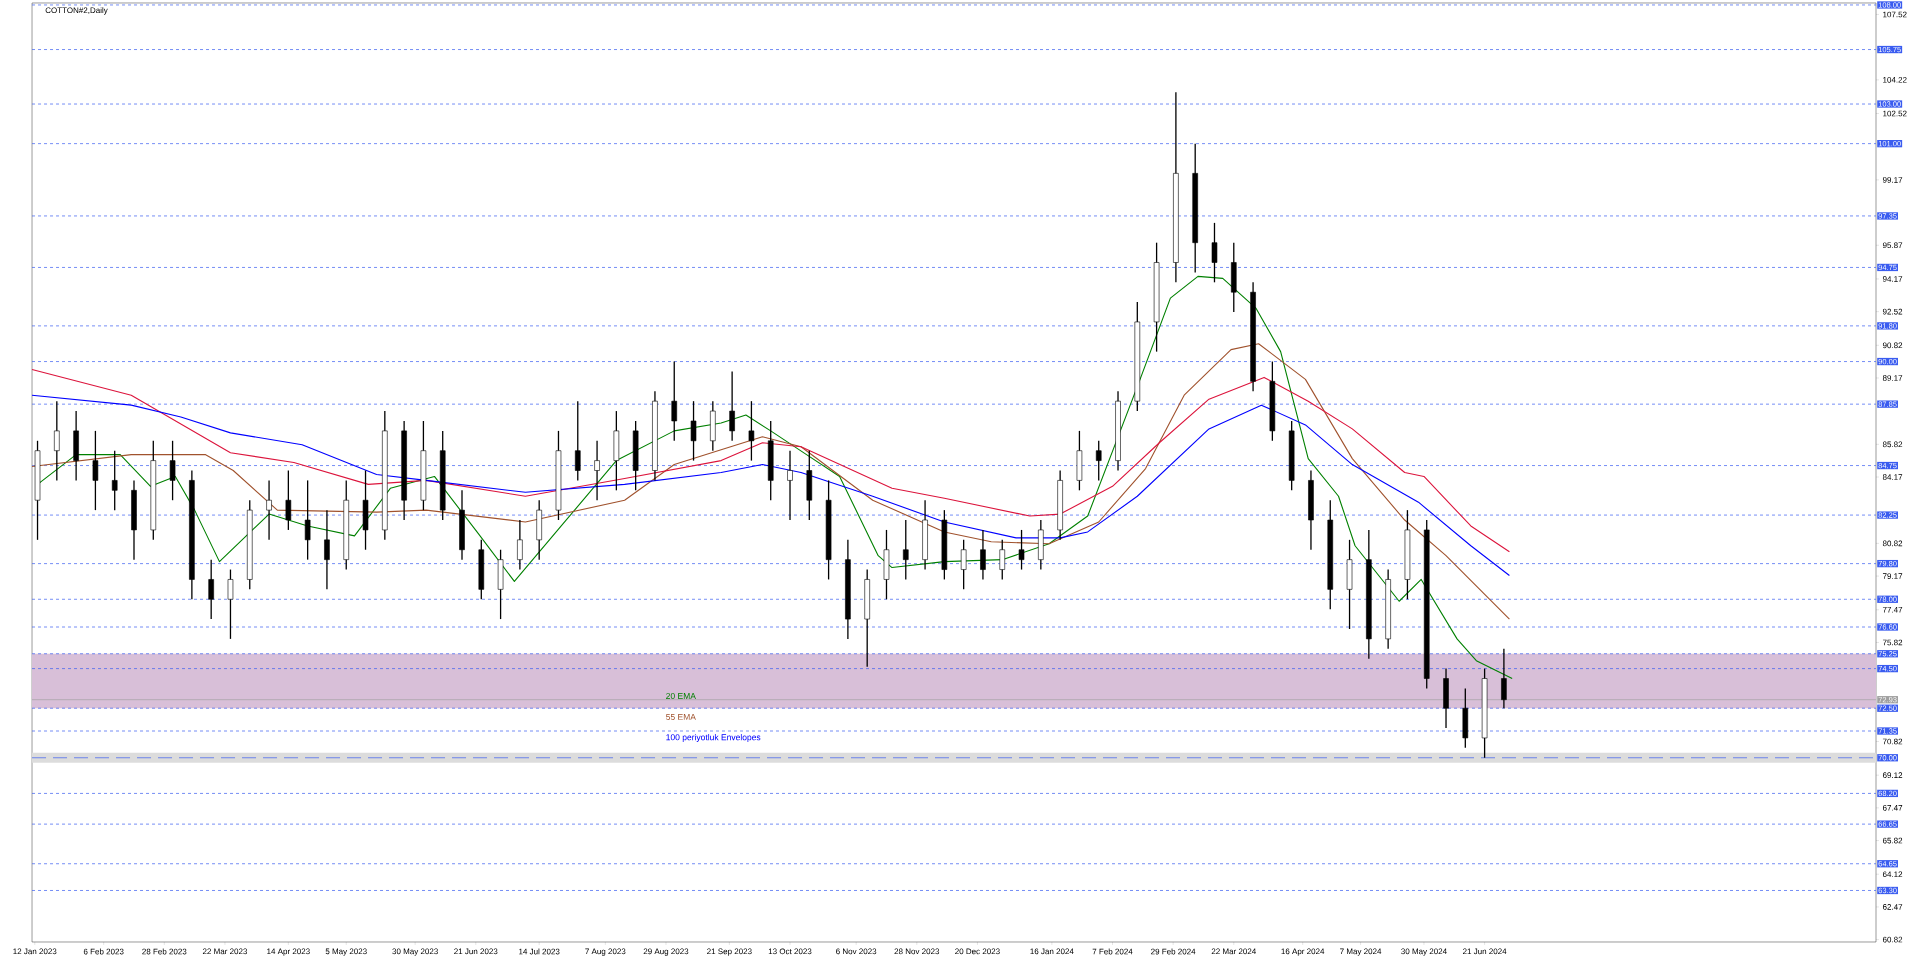 The width and height of the screenshot is (1916, 963). What do you see at coordinates (1892, 543) in the screenshot?
I see `y-tick-label: 80.82` at bounding box center [1892, 543].